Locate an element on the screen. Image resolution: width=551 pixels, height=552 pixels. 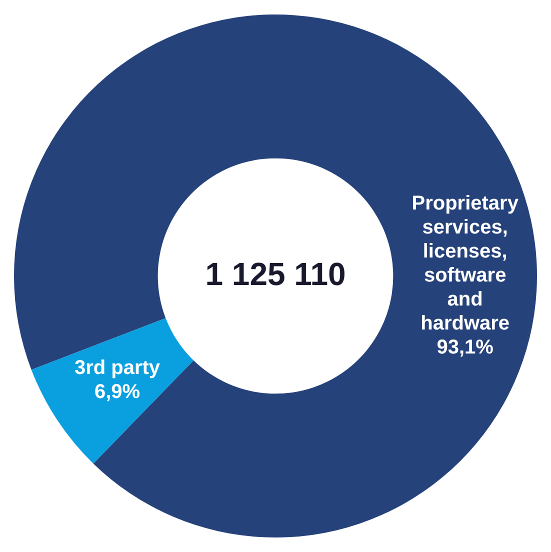
slice-label: 3rd party is located at coordinates (117, 367).